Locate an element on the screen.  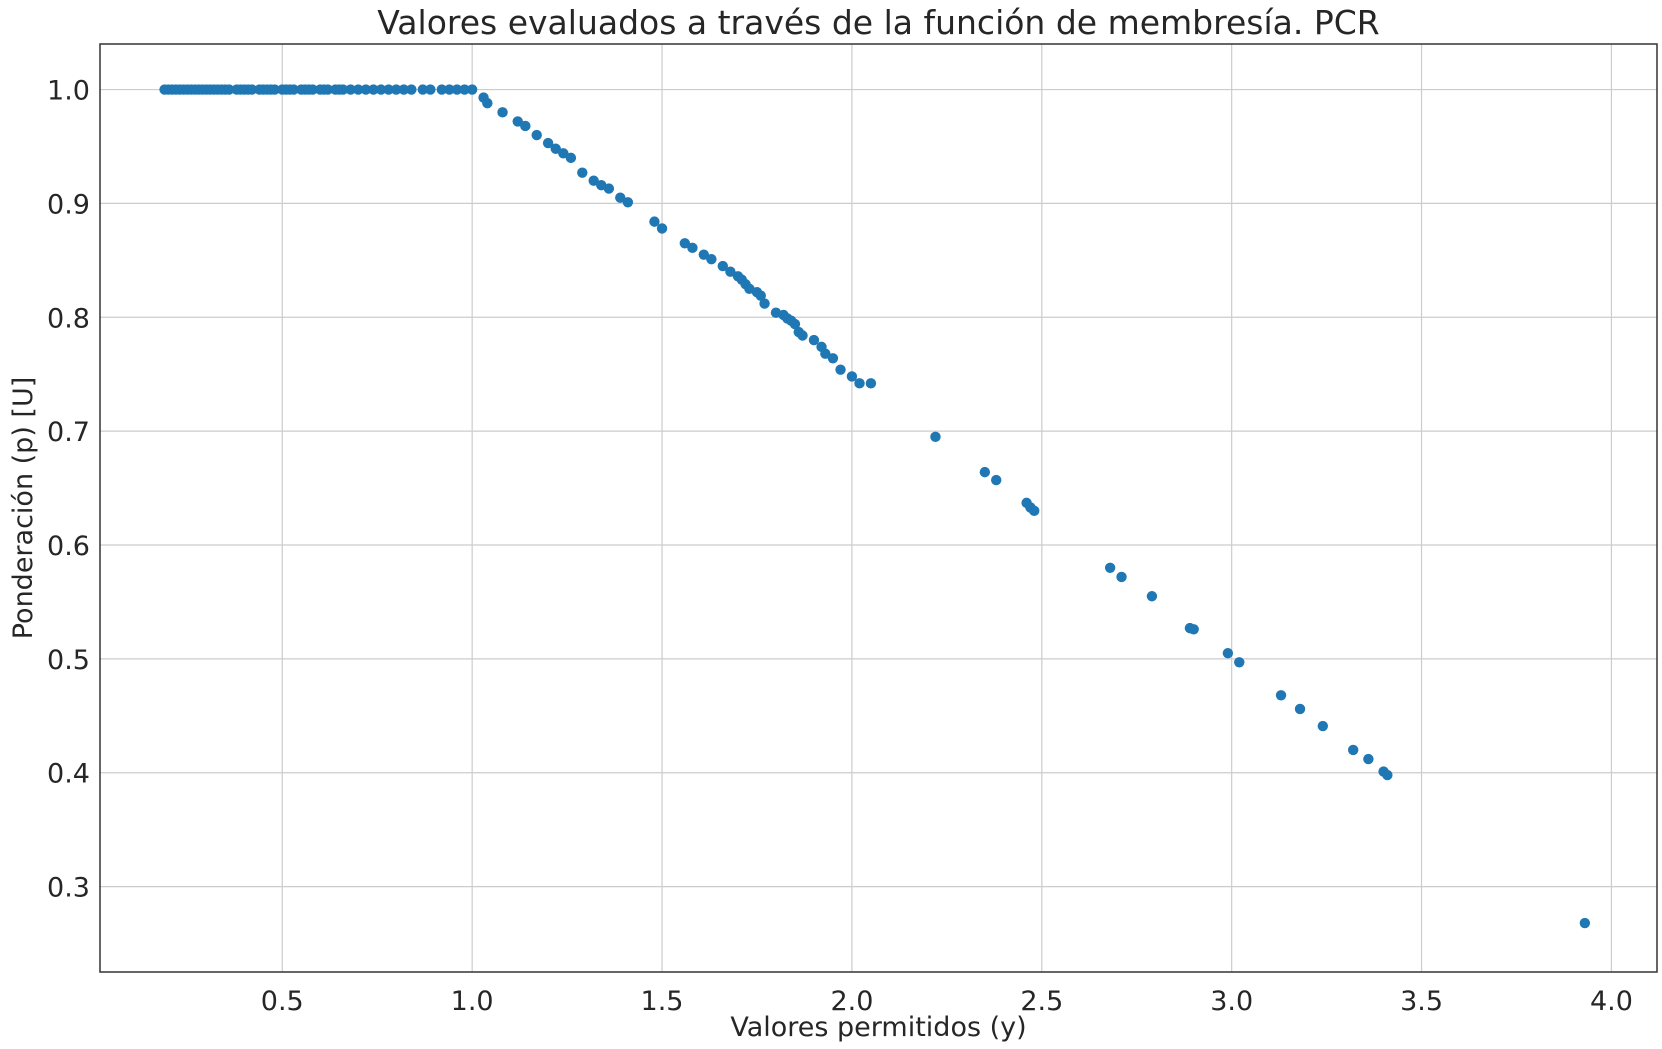
x-tick-label: 2.0 is located at coordinates (851, 1001).